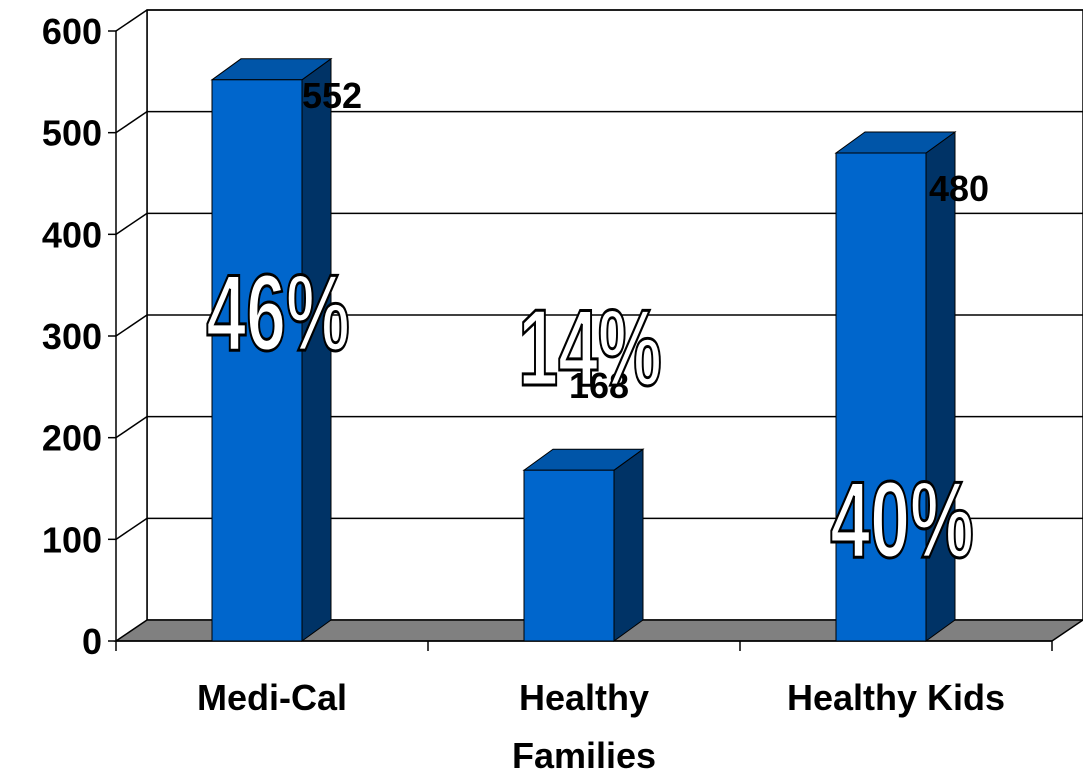  Describe the element at coordinates (72, 31) in the screenshot. I see `y-tick-label: 600` at that location.